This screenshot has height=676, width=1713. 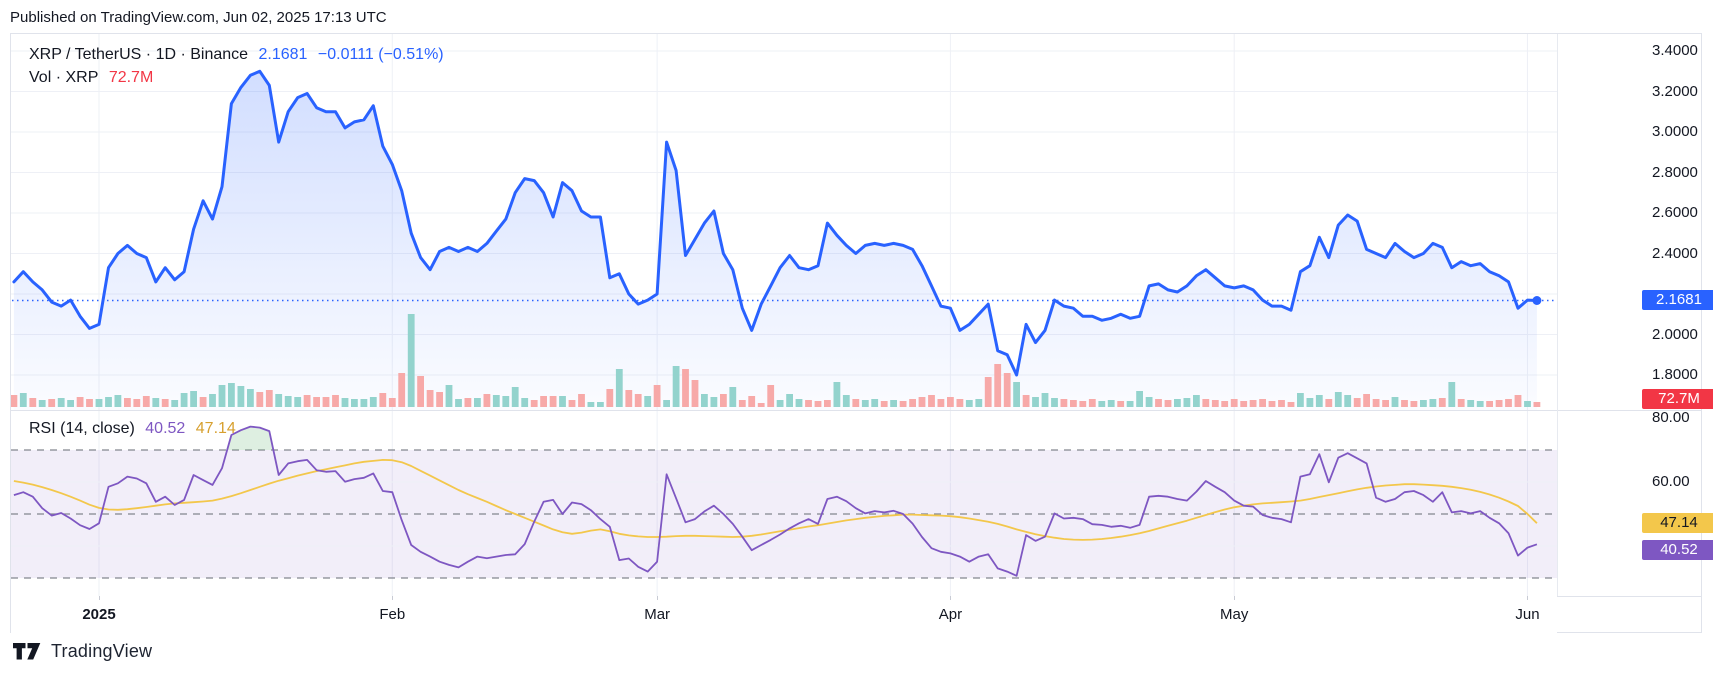 What do you see at coordinates (94, 78) in the screenshot?
I see `volume-legend: Vol · XRP 72.7M` at bounding box center [94, 78].